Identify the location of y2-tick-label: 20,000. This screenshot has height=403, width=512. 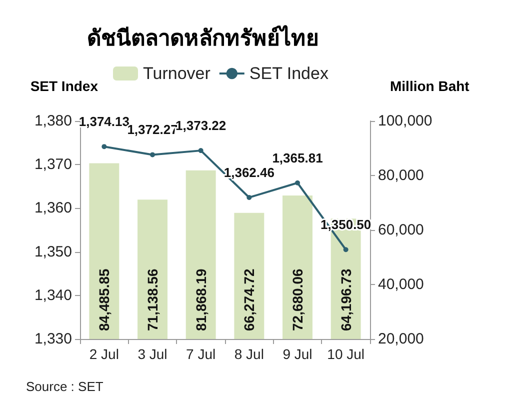
(401, 339).